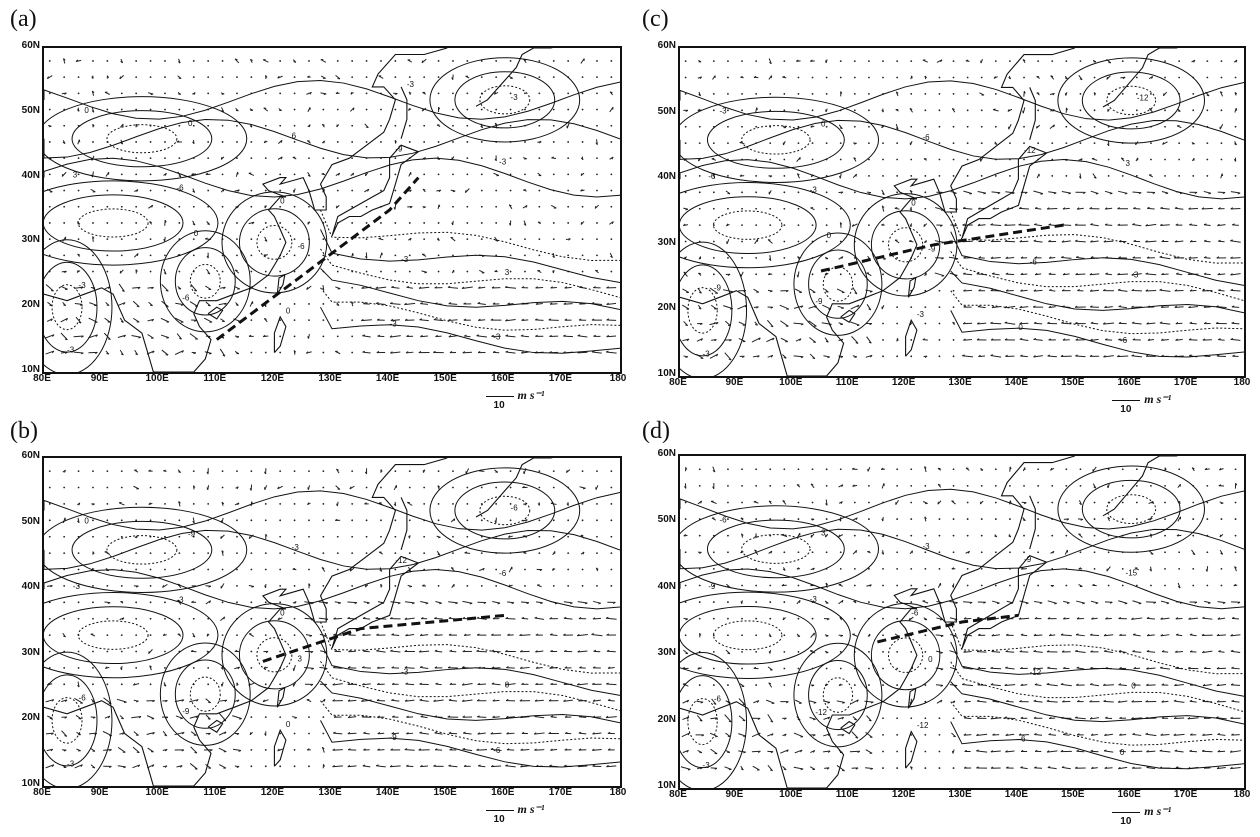 This screenshot has width=1260, height=837. Describe the element at coordinates (655, 19) in the screenshot. I see `panel-label: (c)` at that location.